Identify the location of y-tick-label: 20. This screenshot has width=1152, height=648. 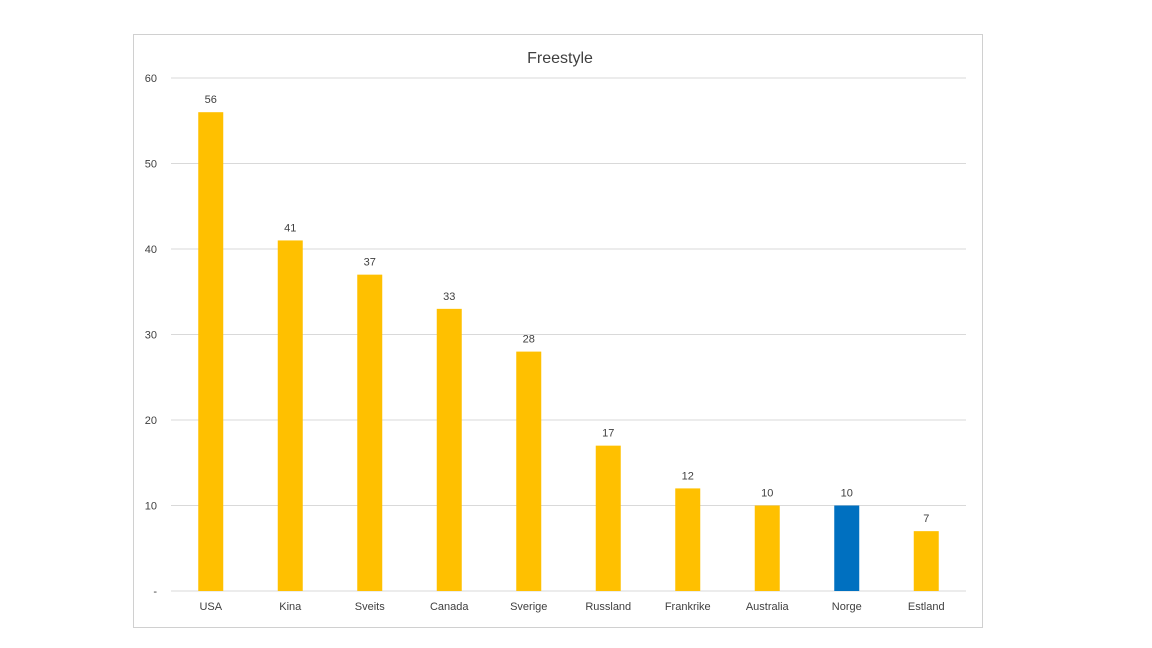
(151, 421).